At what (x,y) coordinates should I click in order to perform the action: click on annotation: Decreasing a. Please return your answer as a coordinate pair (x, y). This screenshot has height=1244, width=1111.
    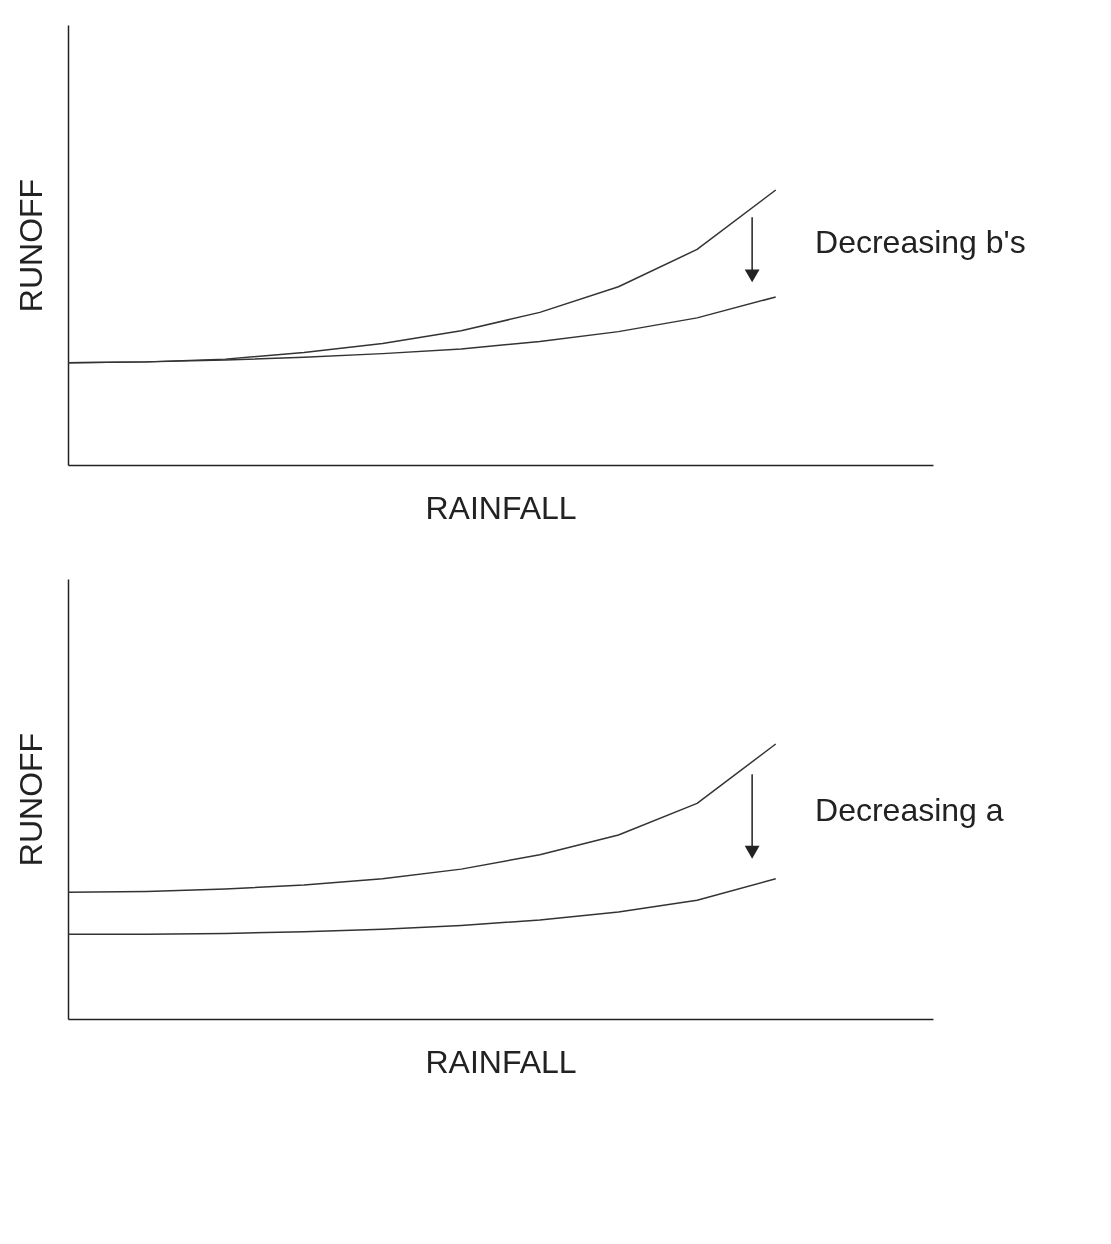
    Looking at the image, I should click on (909, 810).